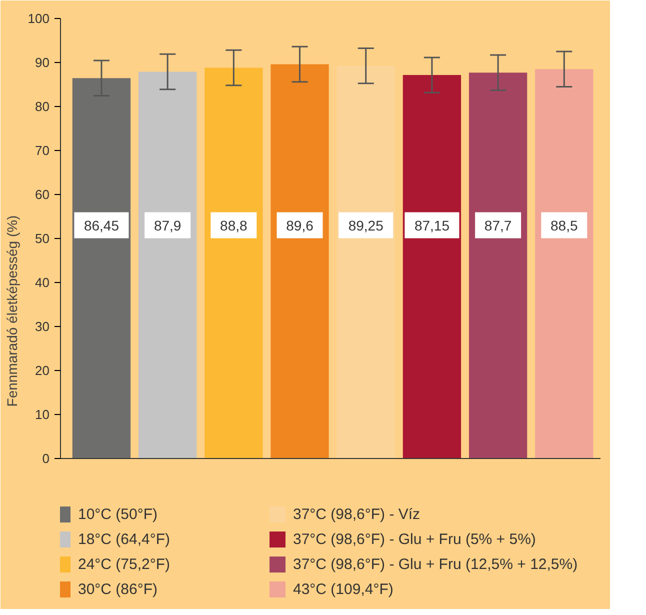 The image size is (646, 615). I want to click on y-tick-label: 10, so click(42, 414).